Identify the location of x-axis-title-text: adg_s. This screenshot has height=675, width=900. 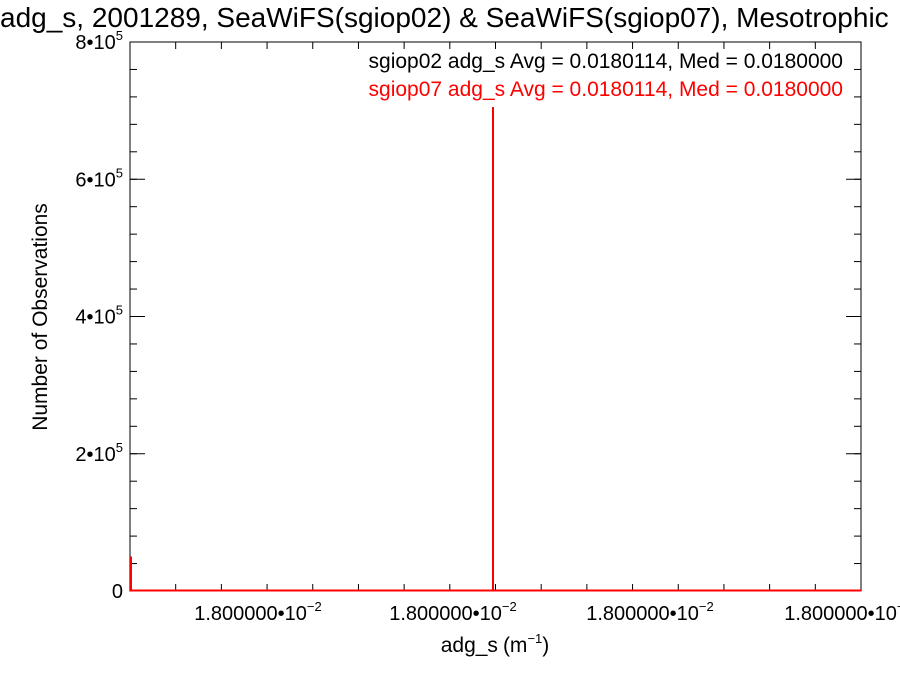
(469, 645).